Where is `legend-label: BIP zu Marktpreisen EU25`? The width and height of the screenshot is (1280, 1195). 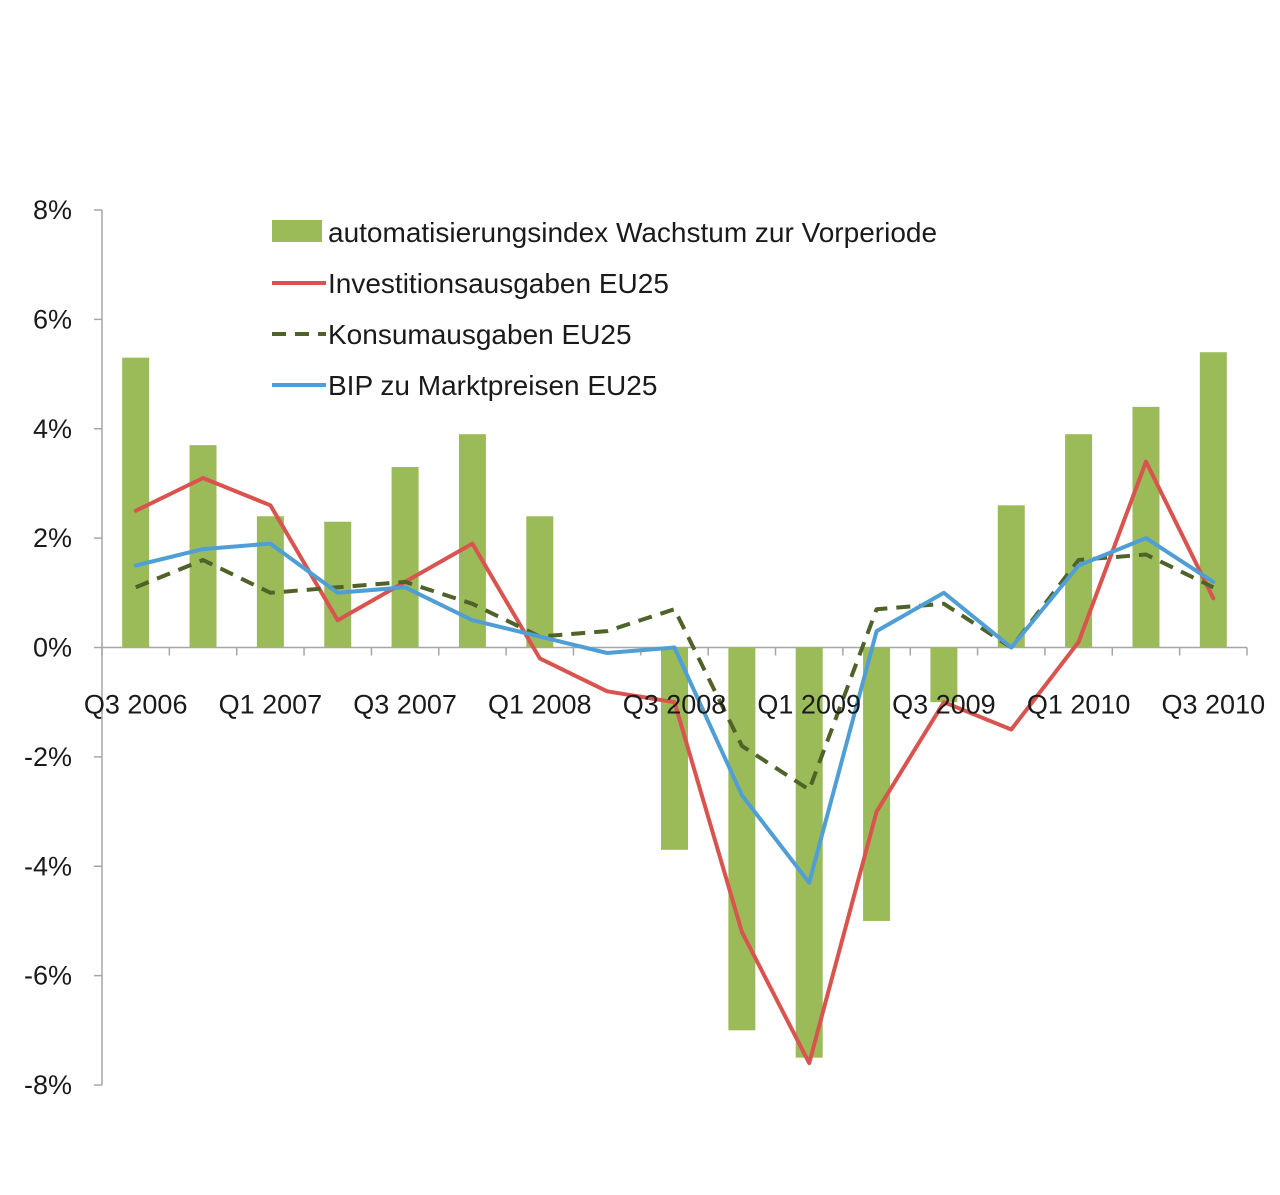 legend-label: BIP zu Marktpreisen EU25 is located at coordinates (492, 385).